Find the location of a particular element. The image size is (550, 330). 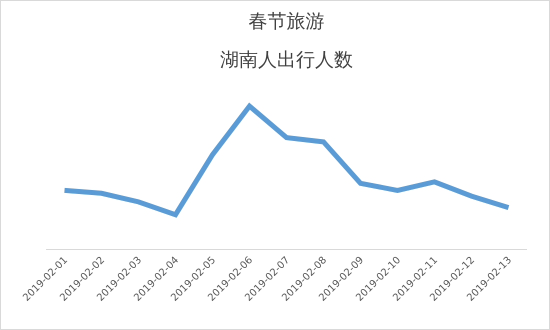

chart-title: 春节旅游 is located at coordinates (286, 21).